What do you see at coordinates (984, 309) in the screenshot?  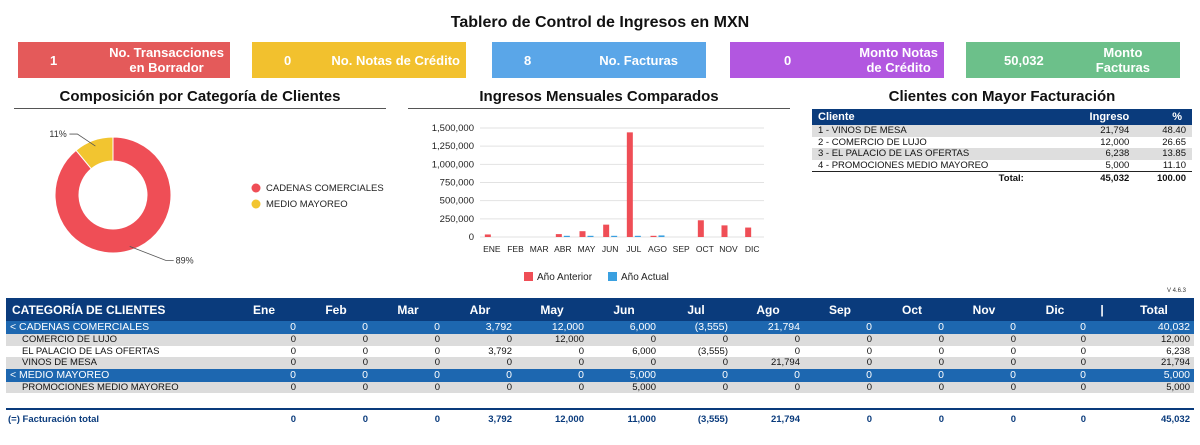 I see `col-nov: Nov` at bounding box center [984, 309].